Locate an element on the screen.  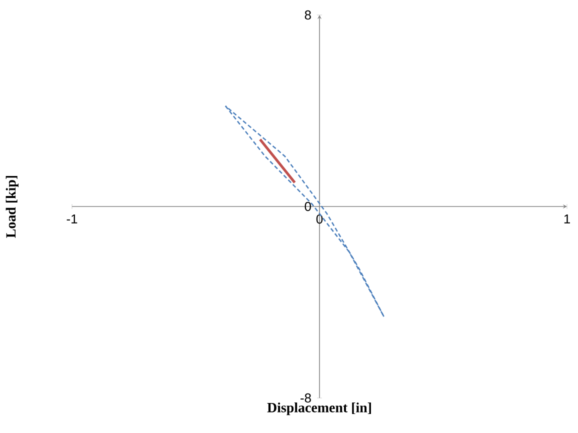
y-tick-label: 0 is located at coordinates (307, 207).